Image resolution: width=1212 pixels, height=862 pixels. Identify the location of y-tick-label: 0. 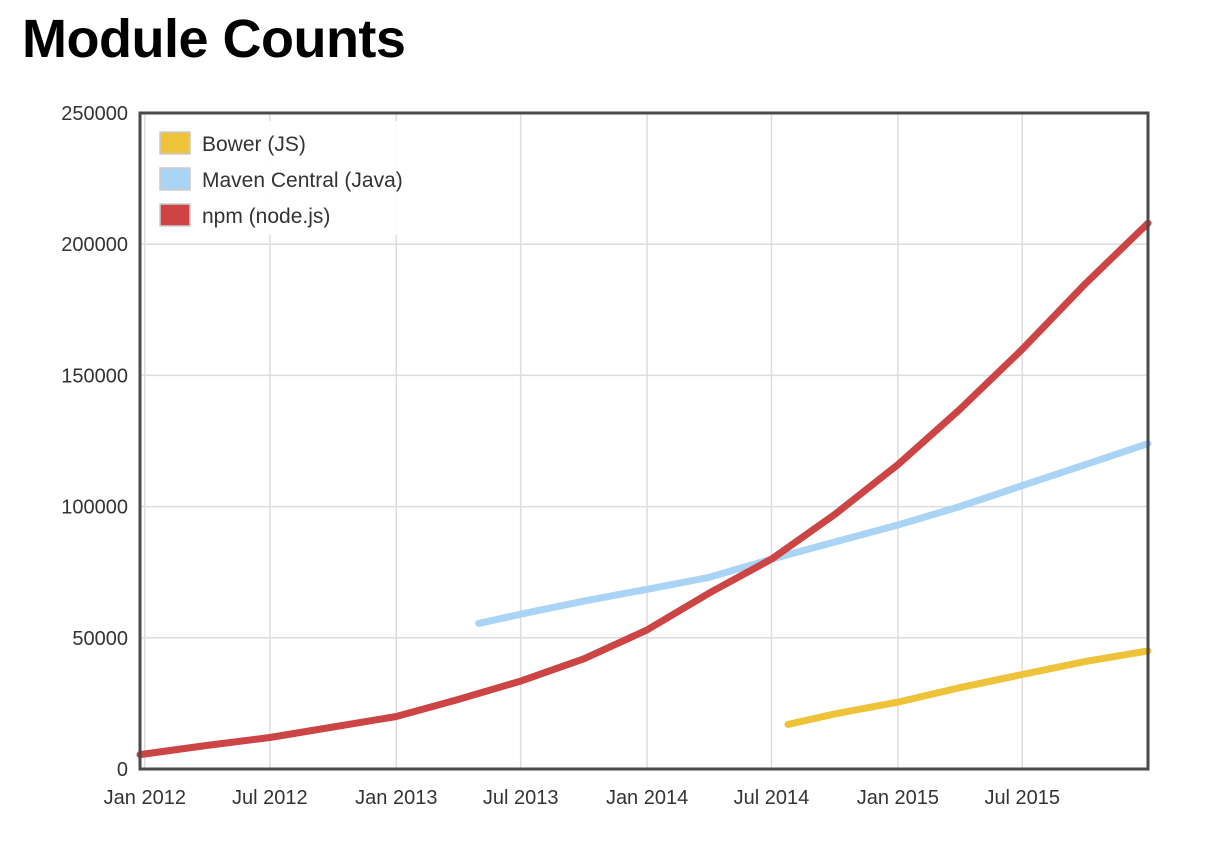
(122, 770).